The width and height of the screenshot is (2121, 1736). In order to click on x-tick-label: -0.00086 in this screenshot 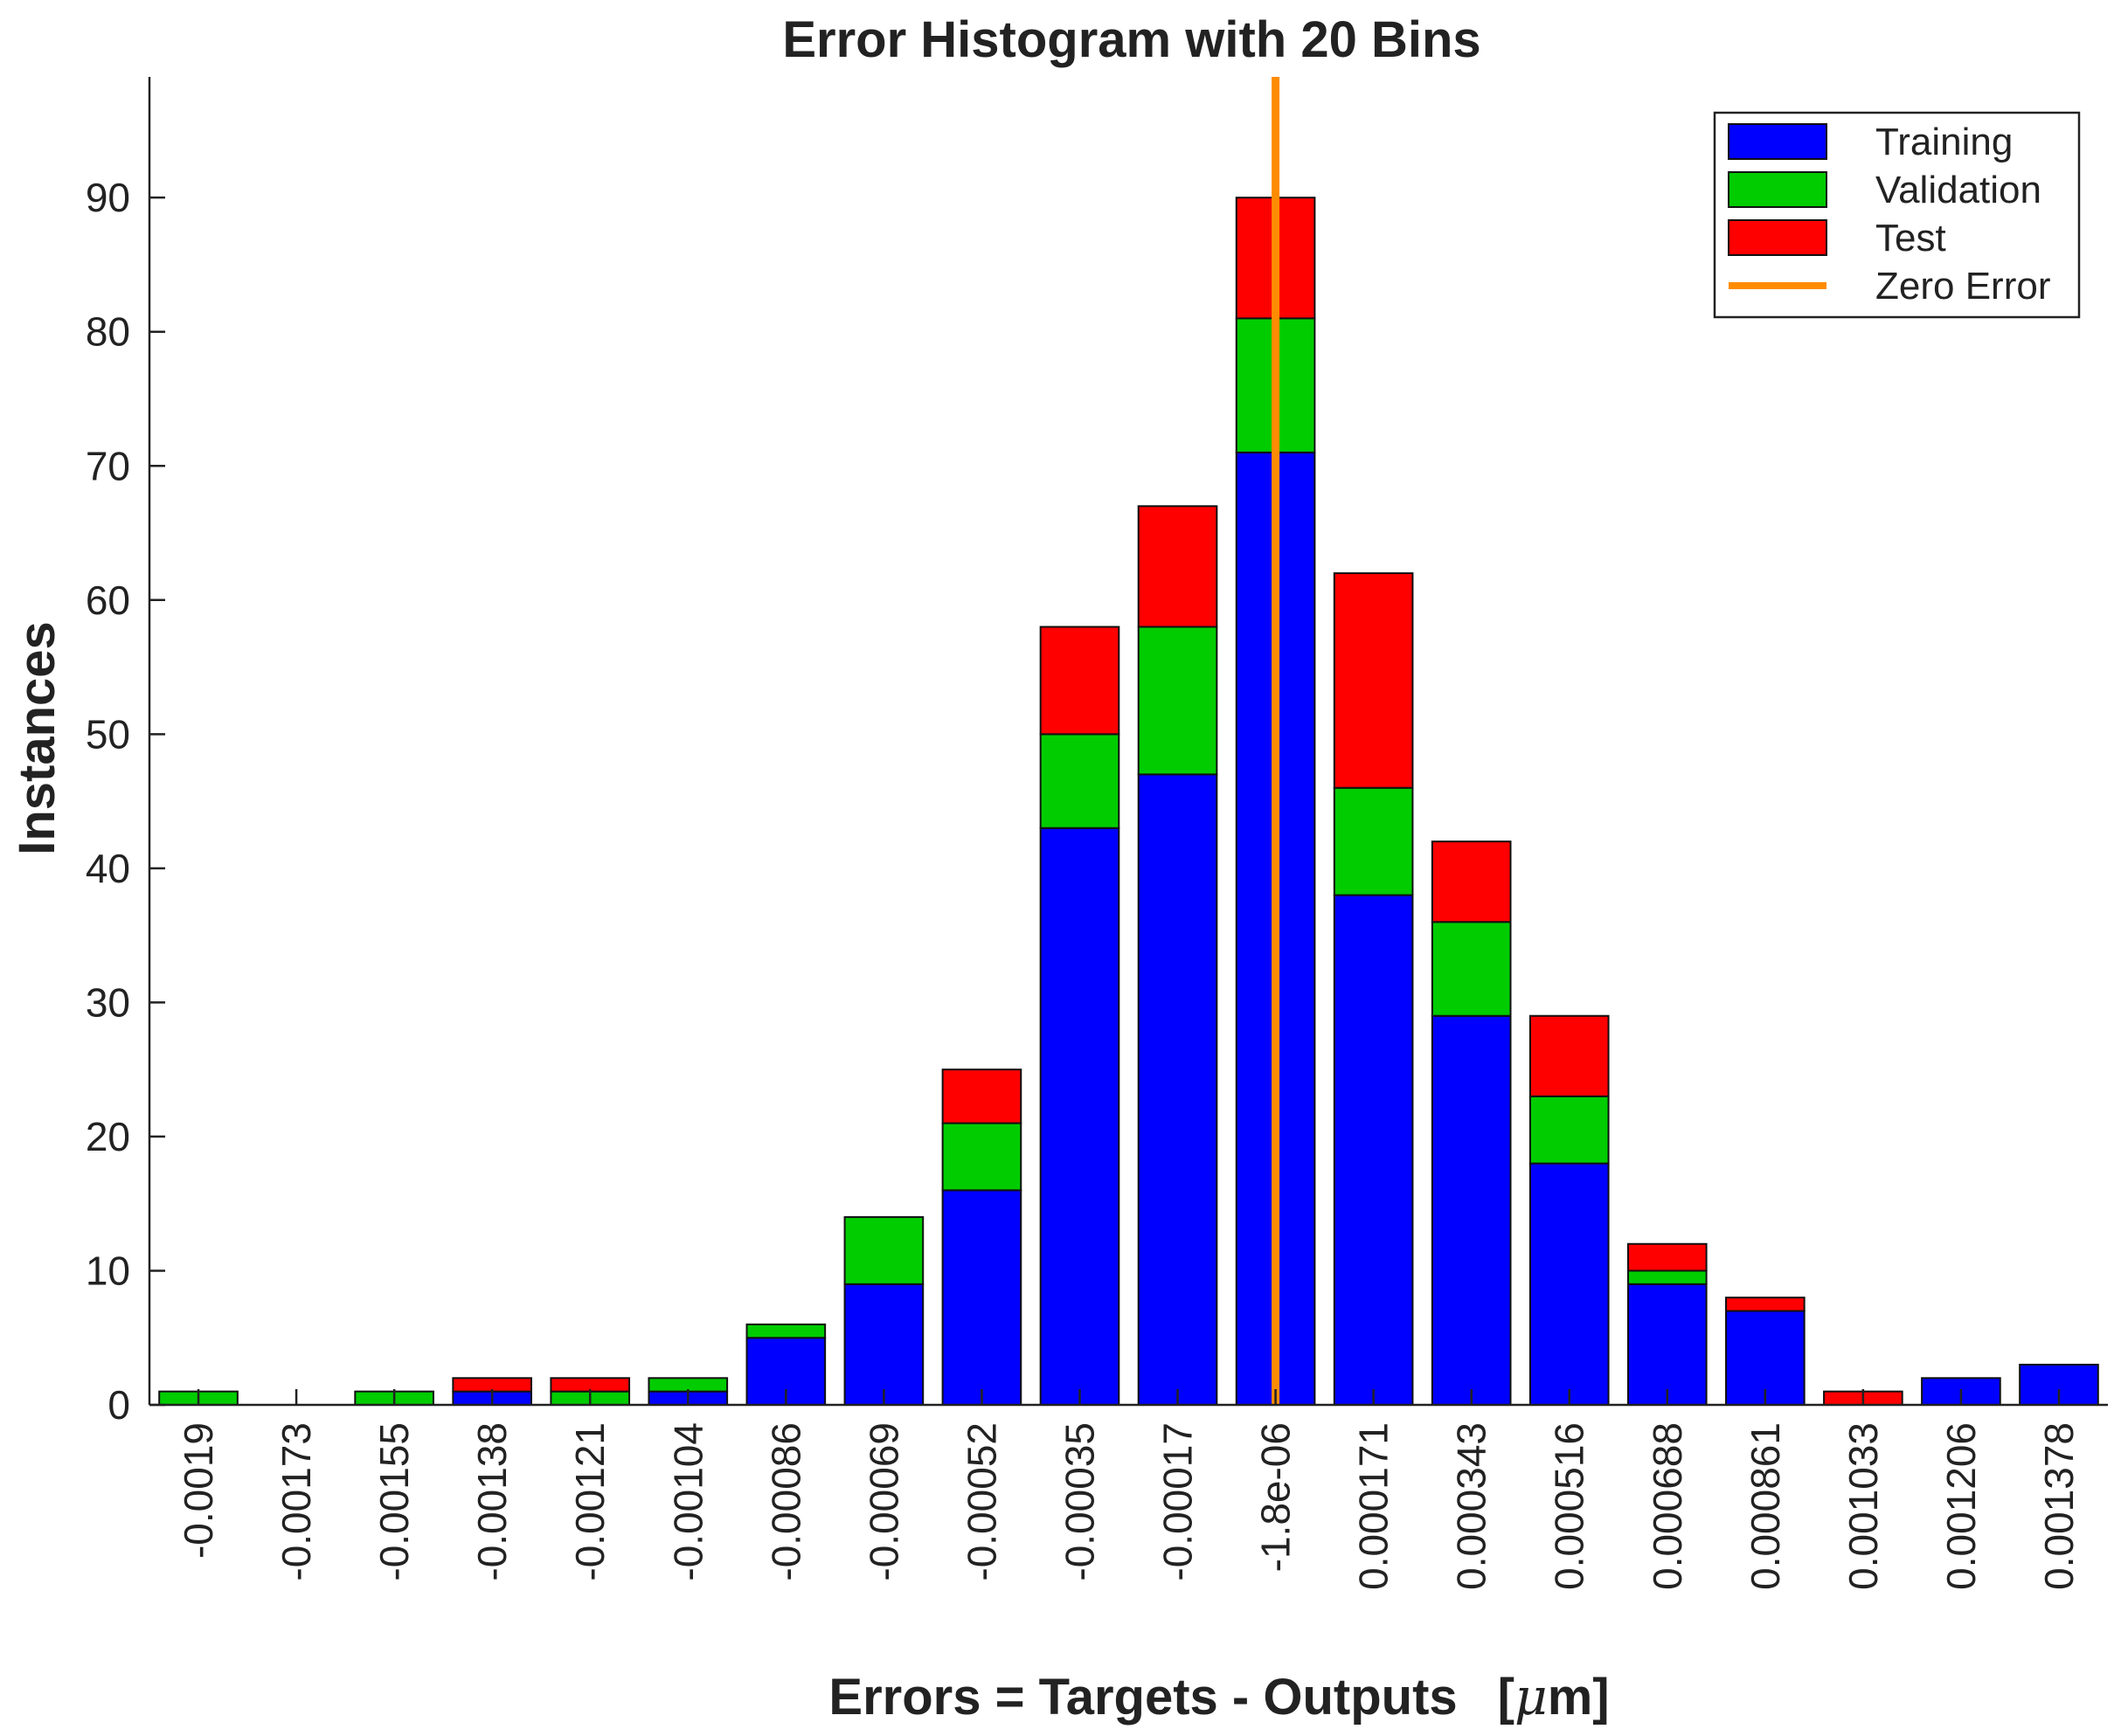, I will do `click(786, 1502)`.